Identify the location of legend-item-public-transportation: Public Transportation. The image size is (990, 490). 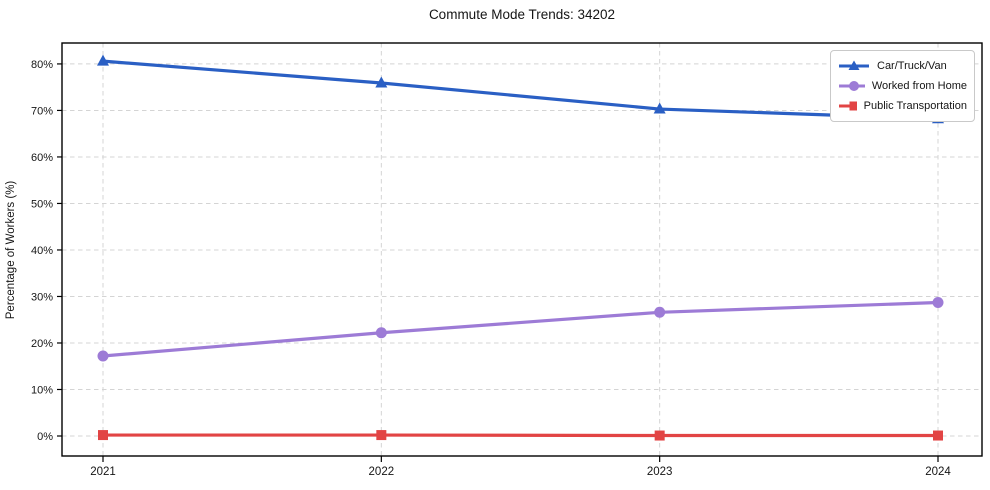
(902, 106).